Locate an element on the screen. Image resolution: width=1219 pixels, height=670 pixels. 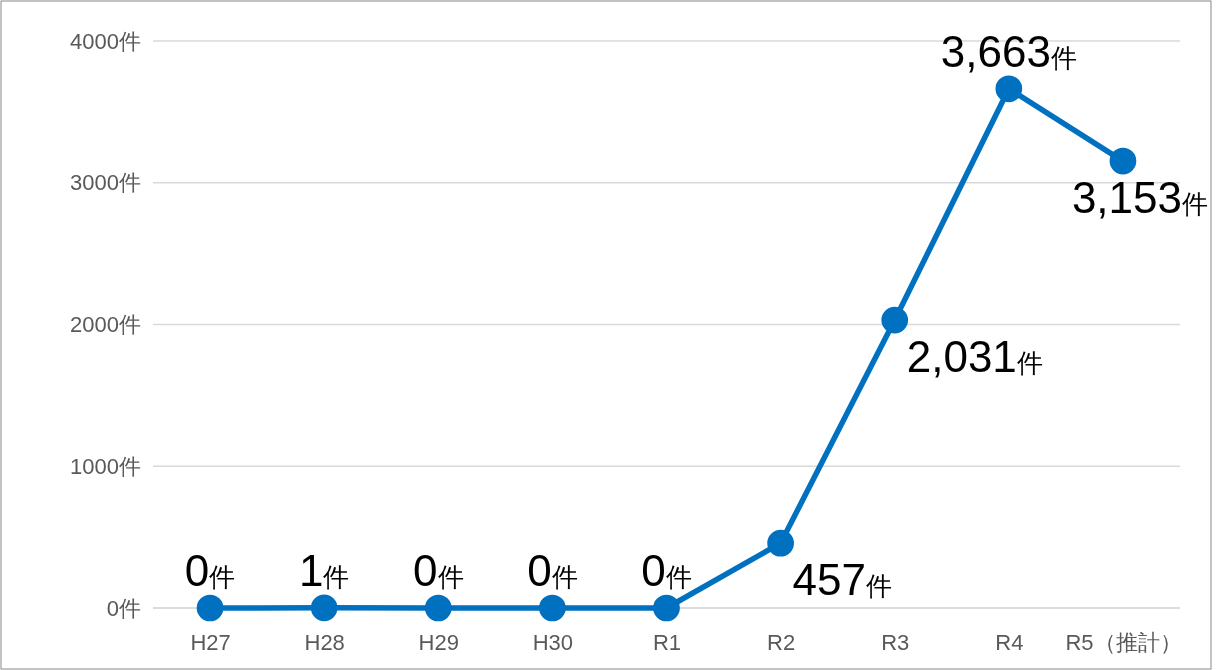
data-label: 2,031件 is located at coordinates (974, 357).